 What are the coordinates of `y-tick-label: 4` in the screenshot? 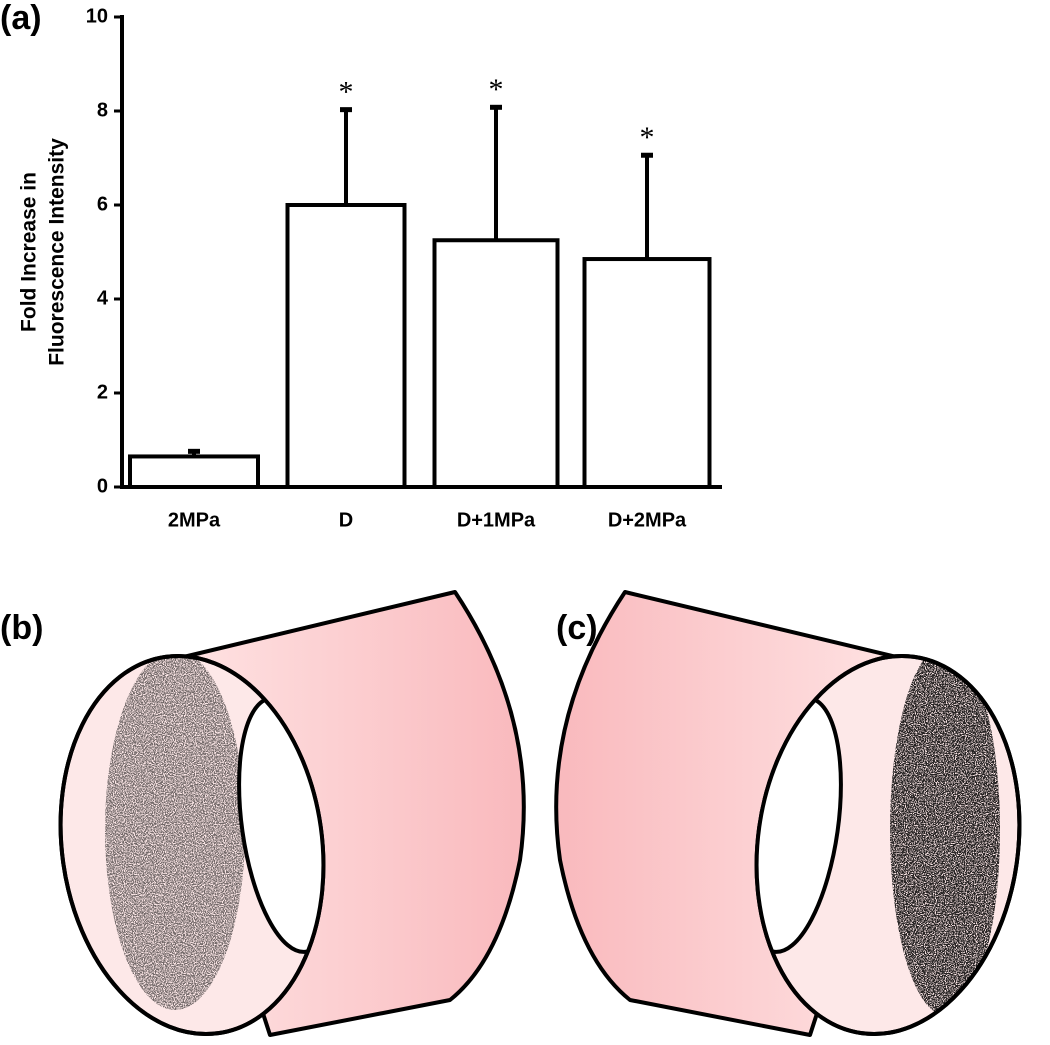 It's located at (103, 298).